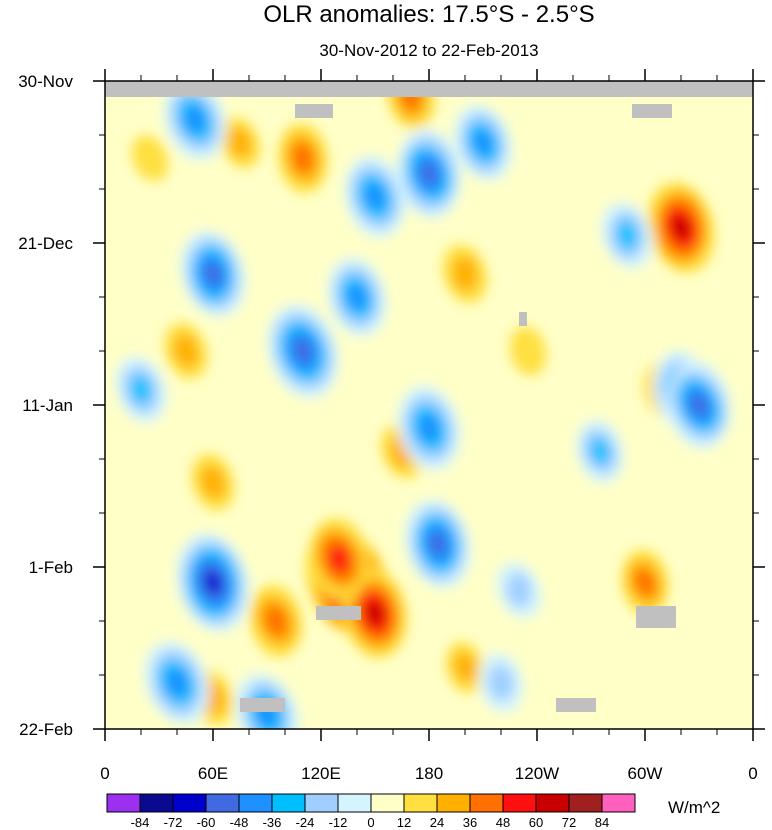 This screenshot has height=830, width=772. Describe the element at coordinates (272, 822) in the screenshot. I see `colorbar-label: -36` at that location.